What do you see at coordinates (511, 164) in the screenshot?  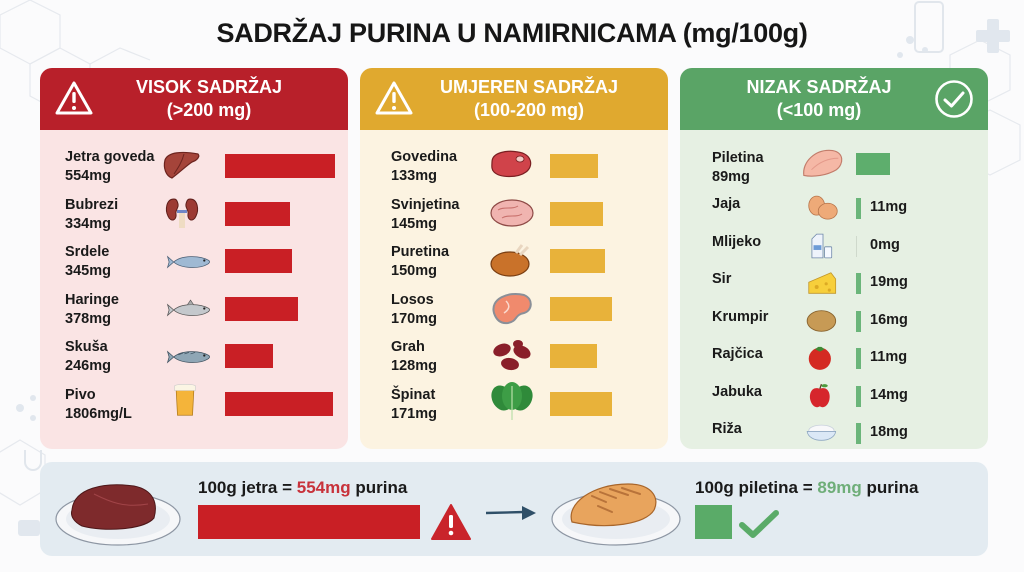 I see `steak-icon` at bounding box center [511, 164].